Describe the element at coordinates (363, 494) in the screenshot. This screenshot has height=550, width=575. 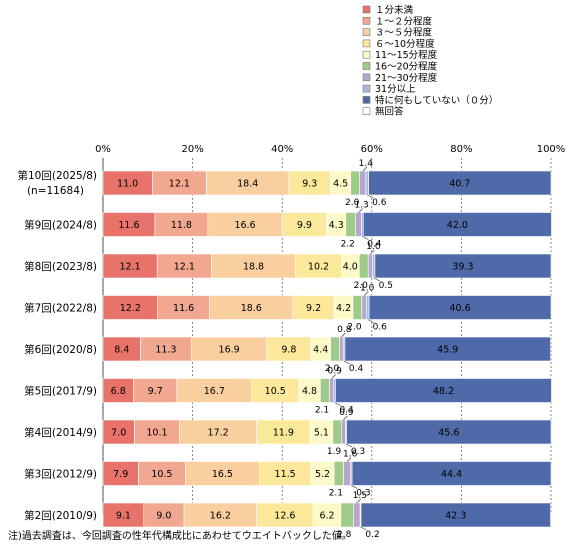
I see `data-label: 0.3` at that location.